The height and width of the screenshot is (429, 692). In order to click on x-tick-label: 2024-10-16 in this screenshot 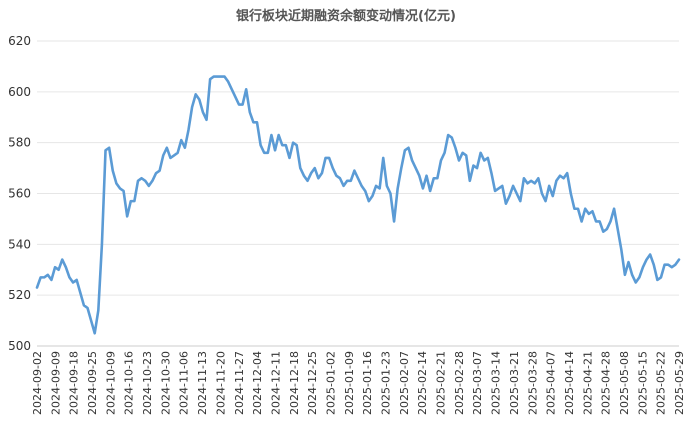, I will do `click(129, 383)`.